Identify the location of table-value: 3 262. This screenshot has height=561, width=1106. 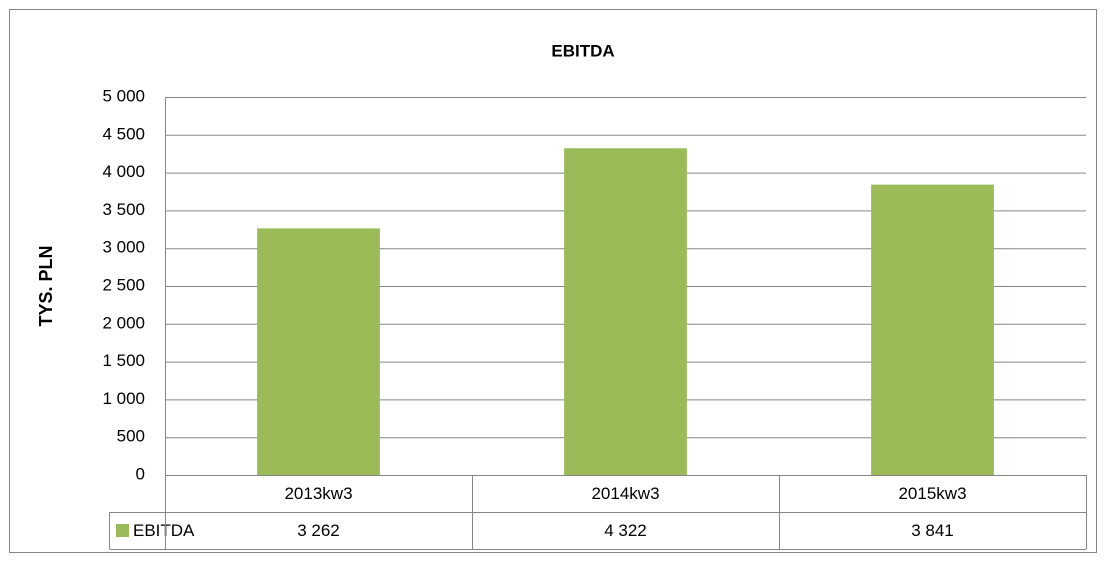
(318, 530).